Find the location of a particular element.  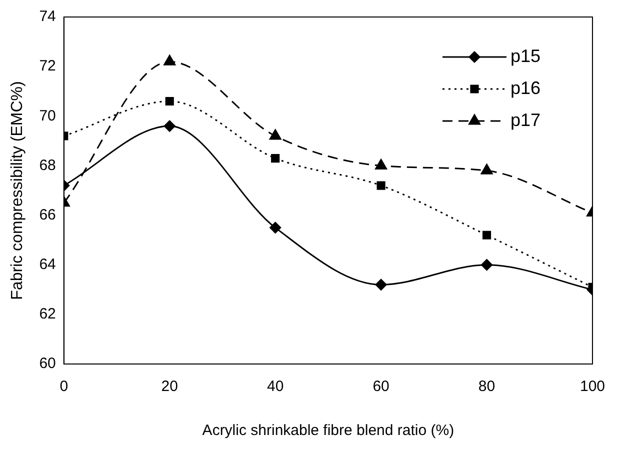

y-tick-label: 64 is located at coordinates (47, 264).